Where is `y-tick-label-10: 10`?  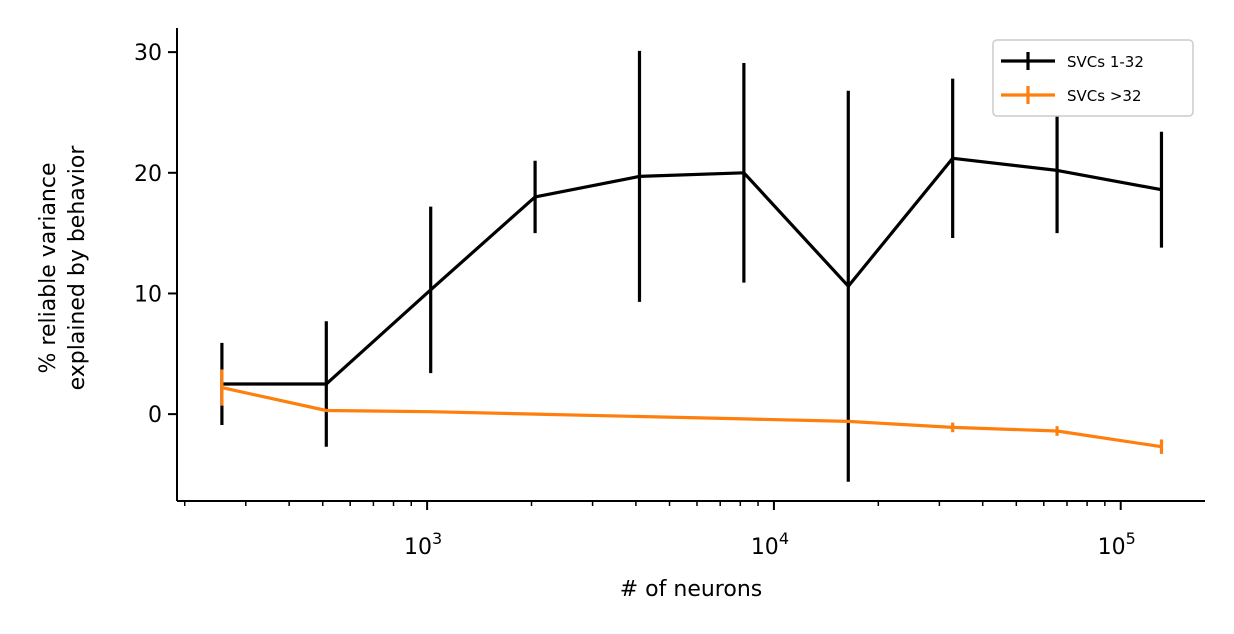
y-tick-label-10: 10 is located at coordinates (148, 294).